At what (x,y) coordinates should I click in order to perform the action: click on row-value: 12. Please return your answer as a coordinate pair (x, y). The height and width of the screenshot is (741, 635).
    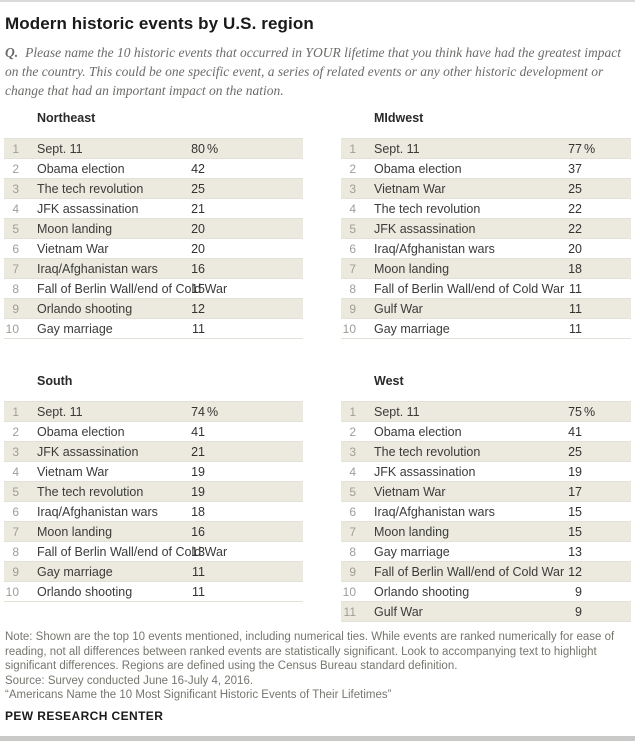
    Looking at the image, I should click on (198, 308).